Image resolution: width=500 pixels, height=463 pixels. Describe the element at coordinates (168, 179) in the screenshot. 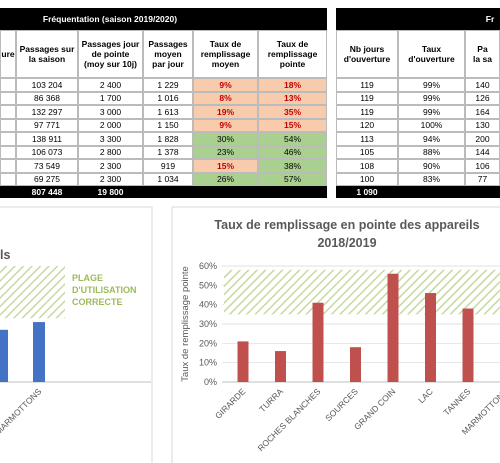

I see `table-cell: 1 034` at that location.